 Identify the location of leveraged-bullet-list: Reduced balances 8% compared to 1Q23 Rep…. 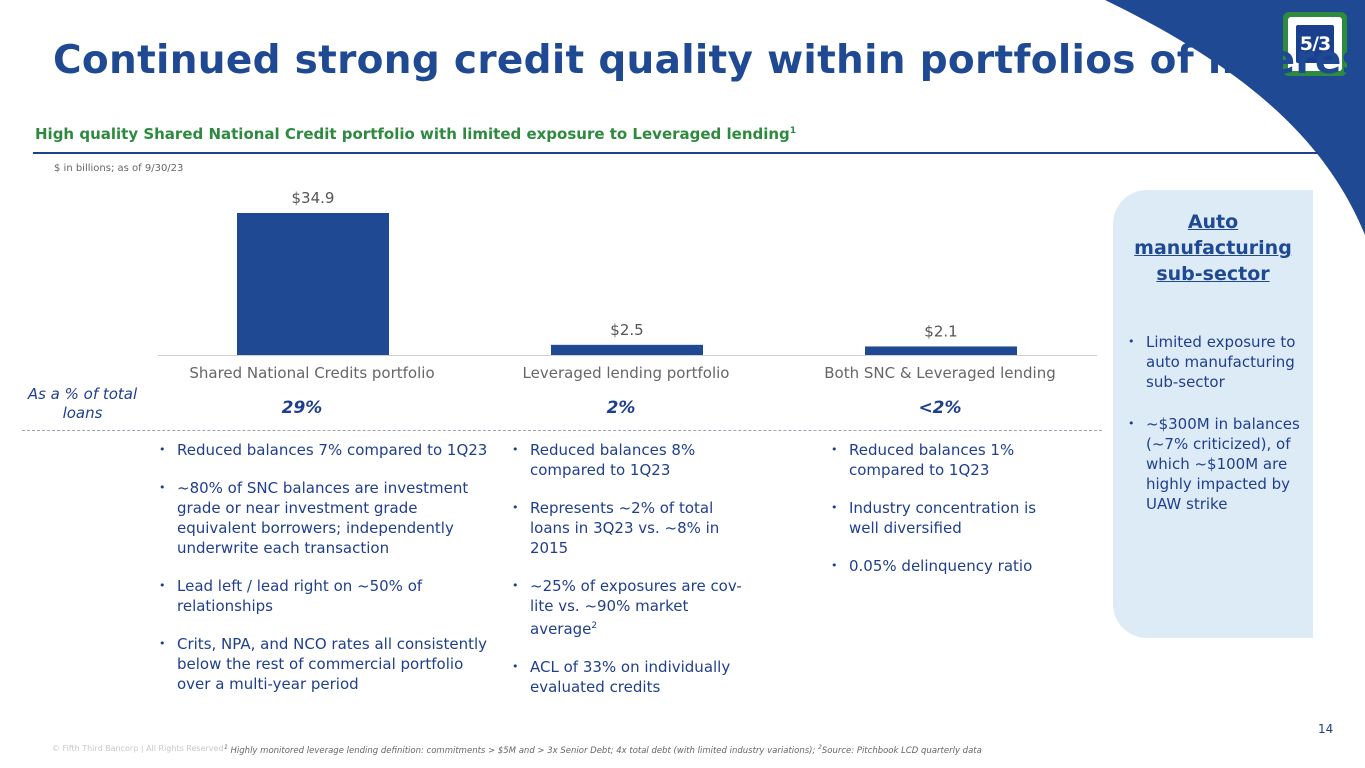
(628, 577).